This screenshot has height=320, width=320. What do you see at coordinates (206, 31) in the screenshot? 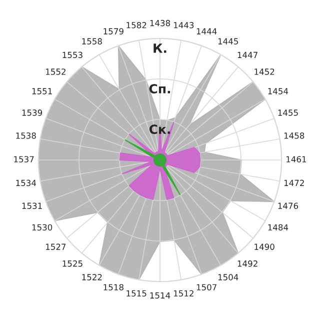
I see `spoke-label: 1444` at bounding box center [206, 31].